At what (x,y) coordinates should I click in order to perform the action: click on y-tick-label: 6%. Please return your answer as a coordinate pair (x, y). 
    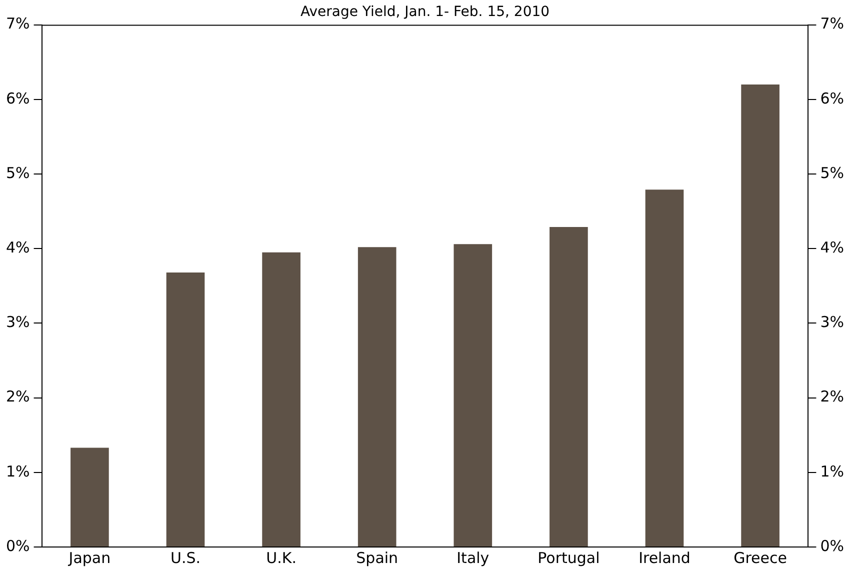
    Looking at the image, I should click on (18, 98).